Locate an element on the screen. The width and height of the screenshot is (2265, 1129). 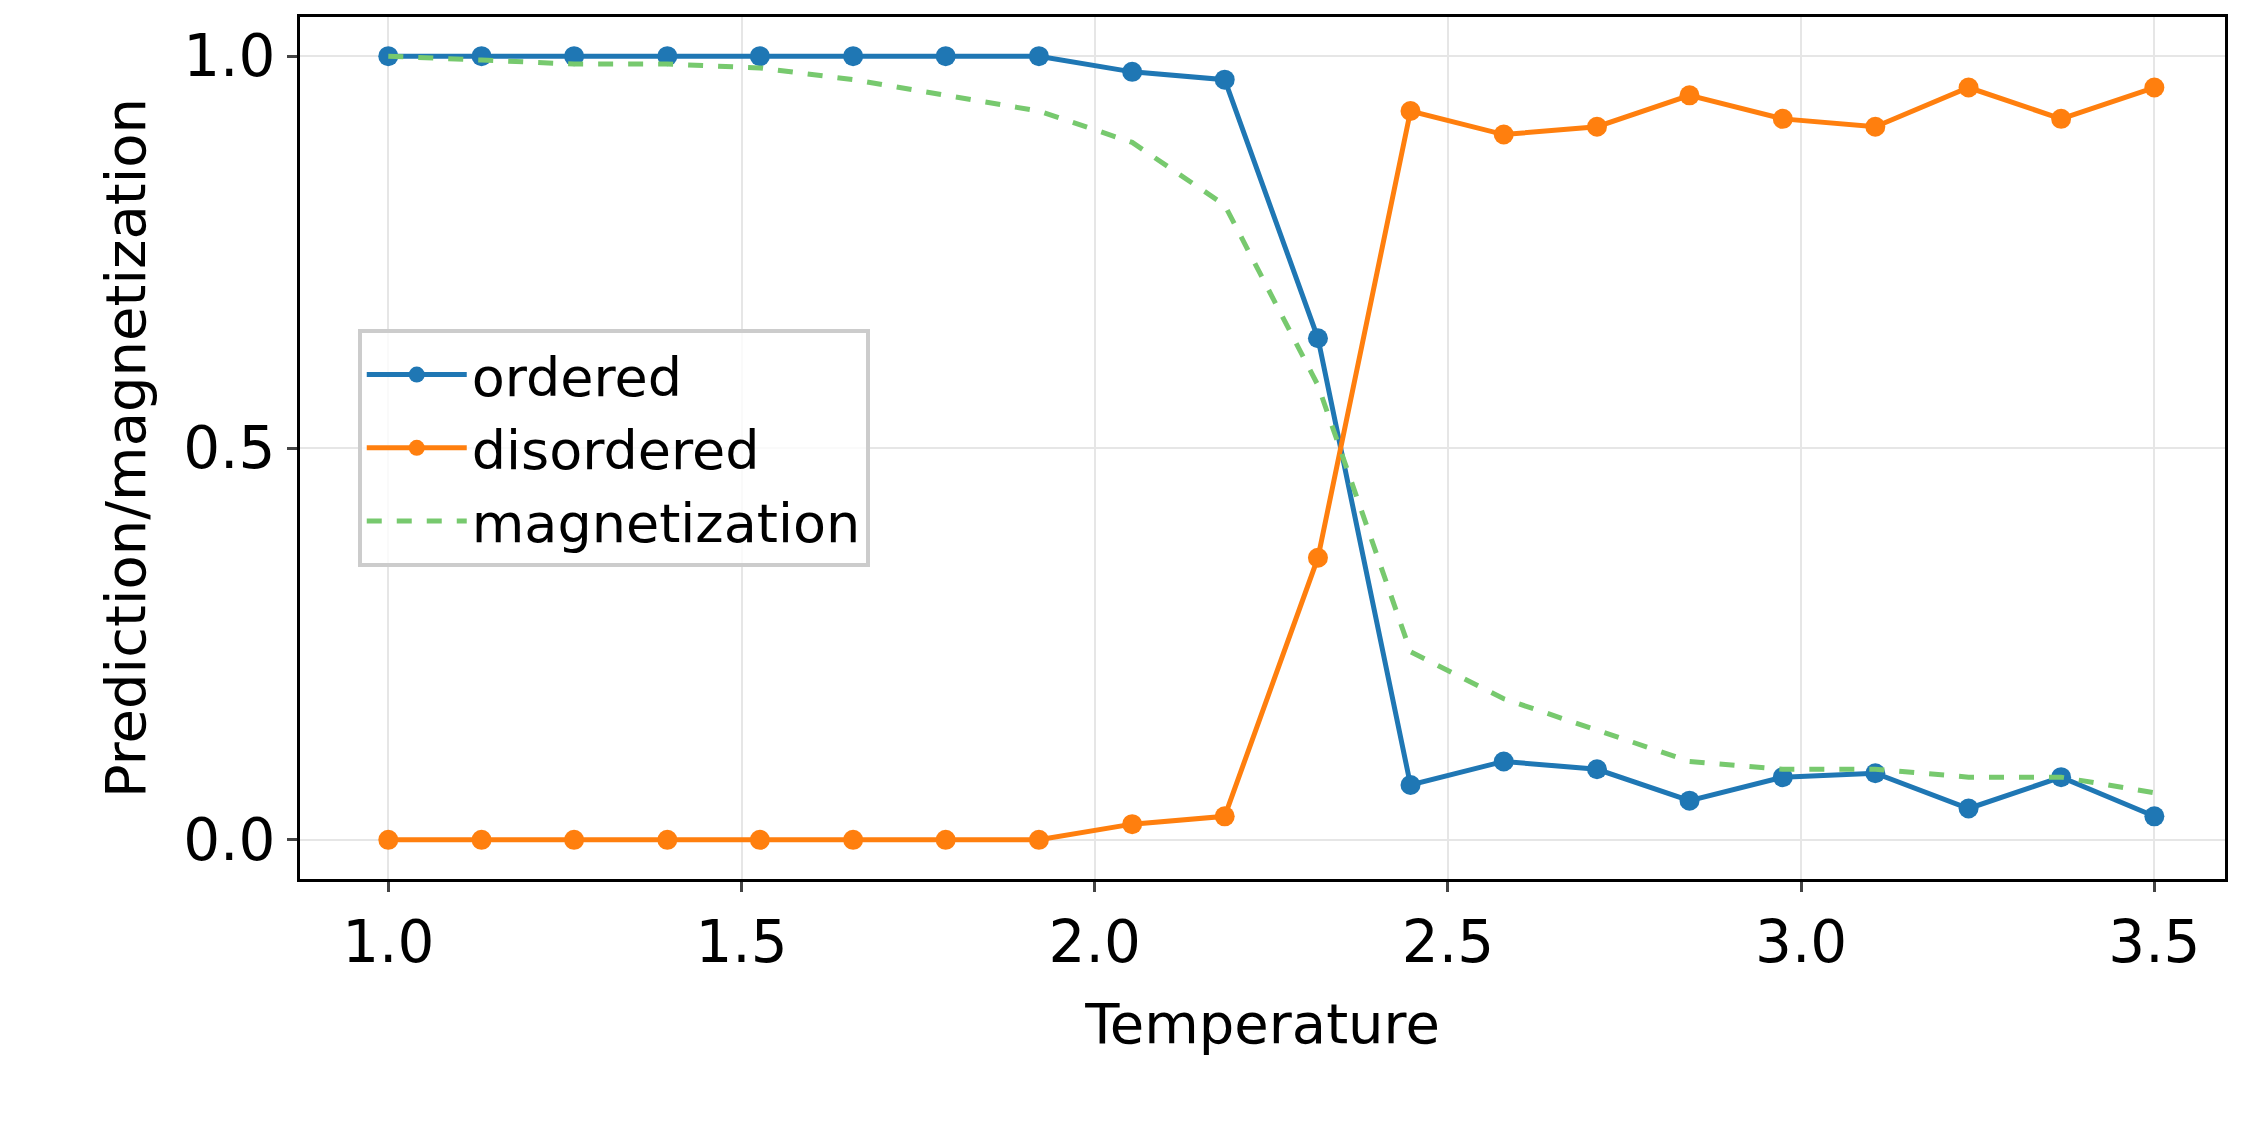
x-tick-label: 1.0 is located at coordinates (388, 941).